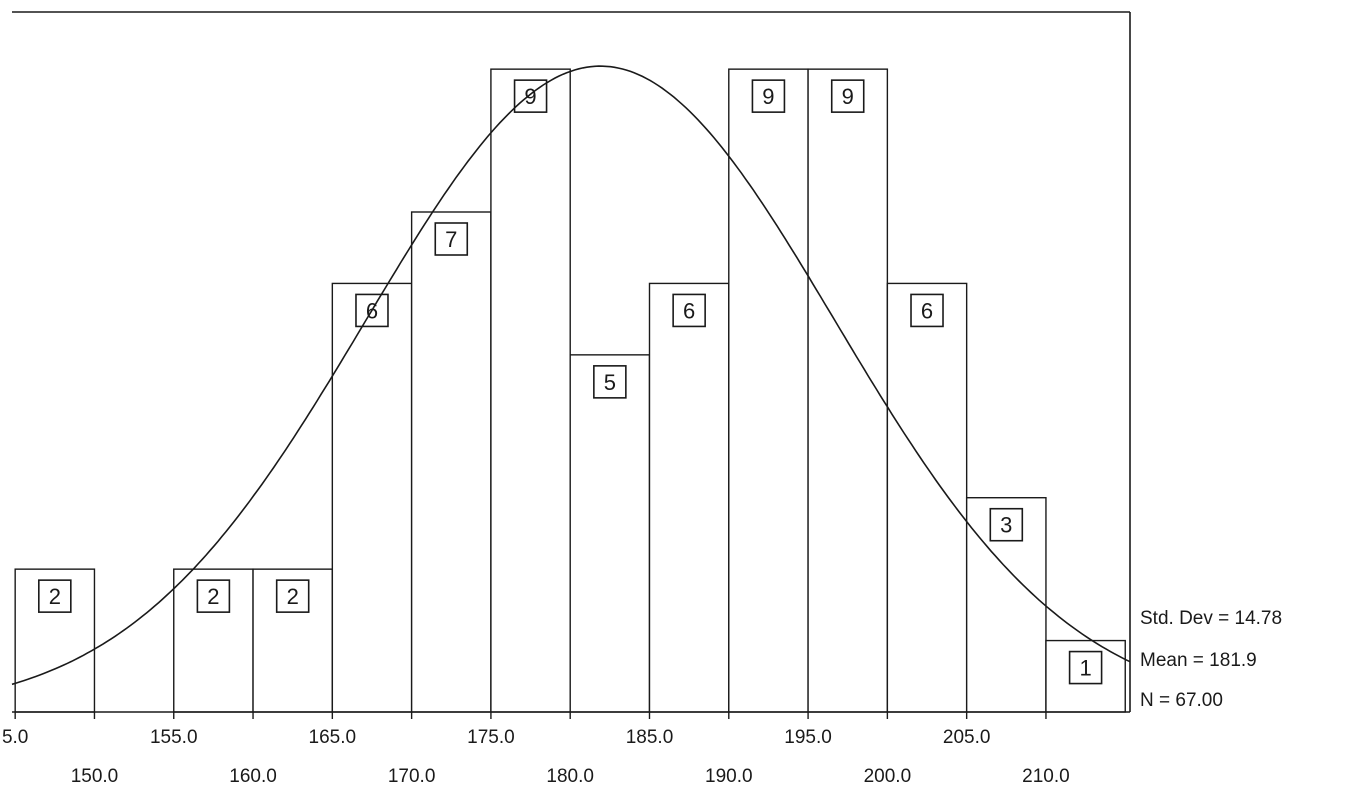  What do you see at coordinates (15, 737) in the screenshot?
I see `x-tick-label-upper-0: 5.0` at bounding box center [15, 737].